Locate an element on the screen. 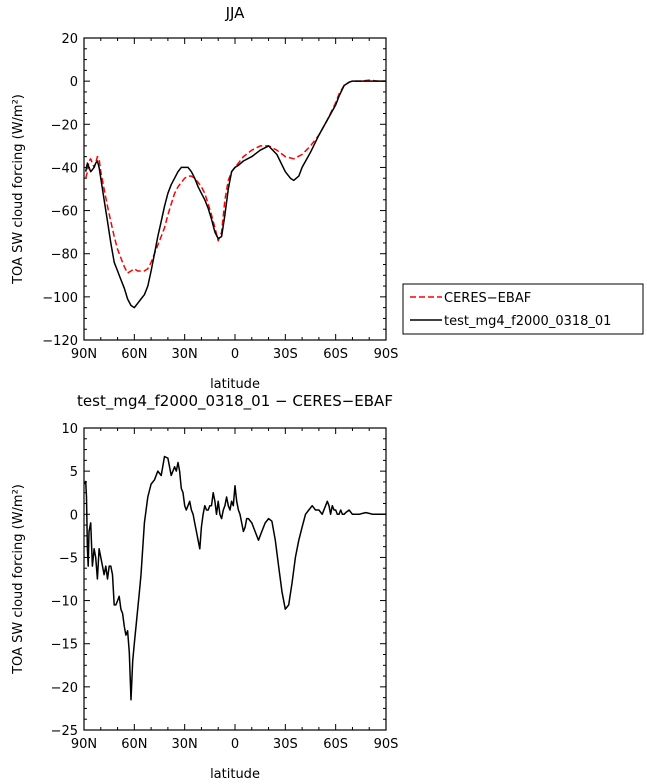  y-tick-label: −100 is located at coordinates (60, 298).